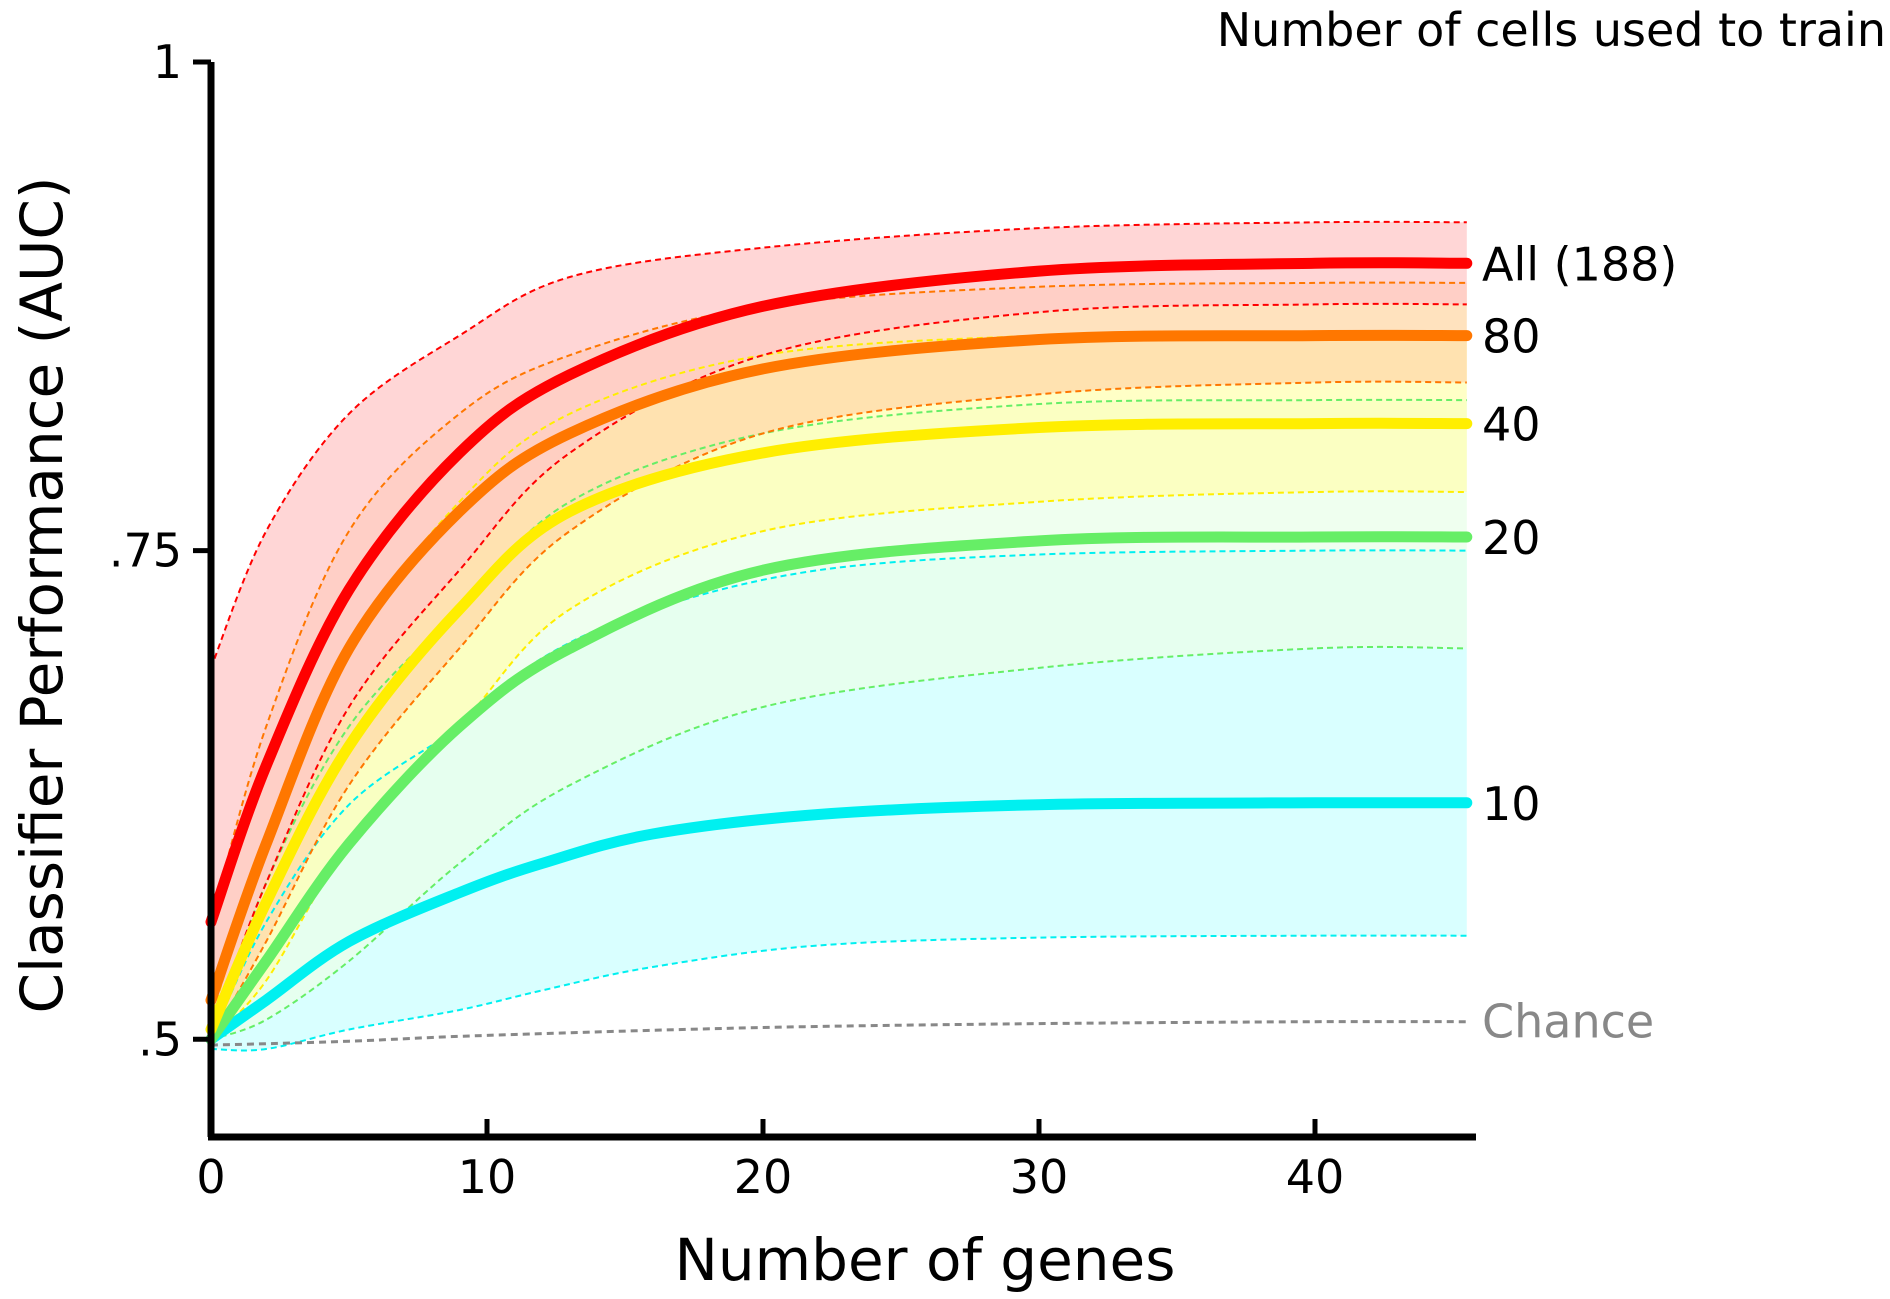 The width and height of the screenshot is (1890, 1299). I want to click on series-label-80: 80, so click(1511, 337).